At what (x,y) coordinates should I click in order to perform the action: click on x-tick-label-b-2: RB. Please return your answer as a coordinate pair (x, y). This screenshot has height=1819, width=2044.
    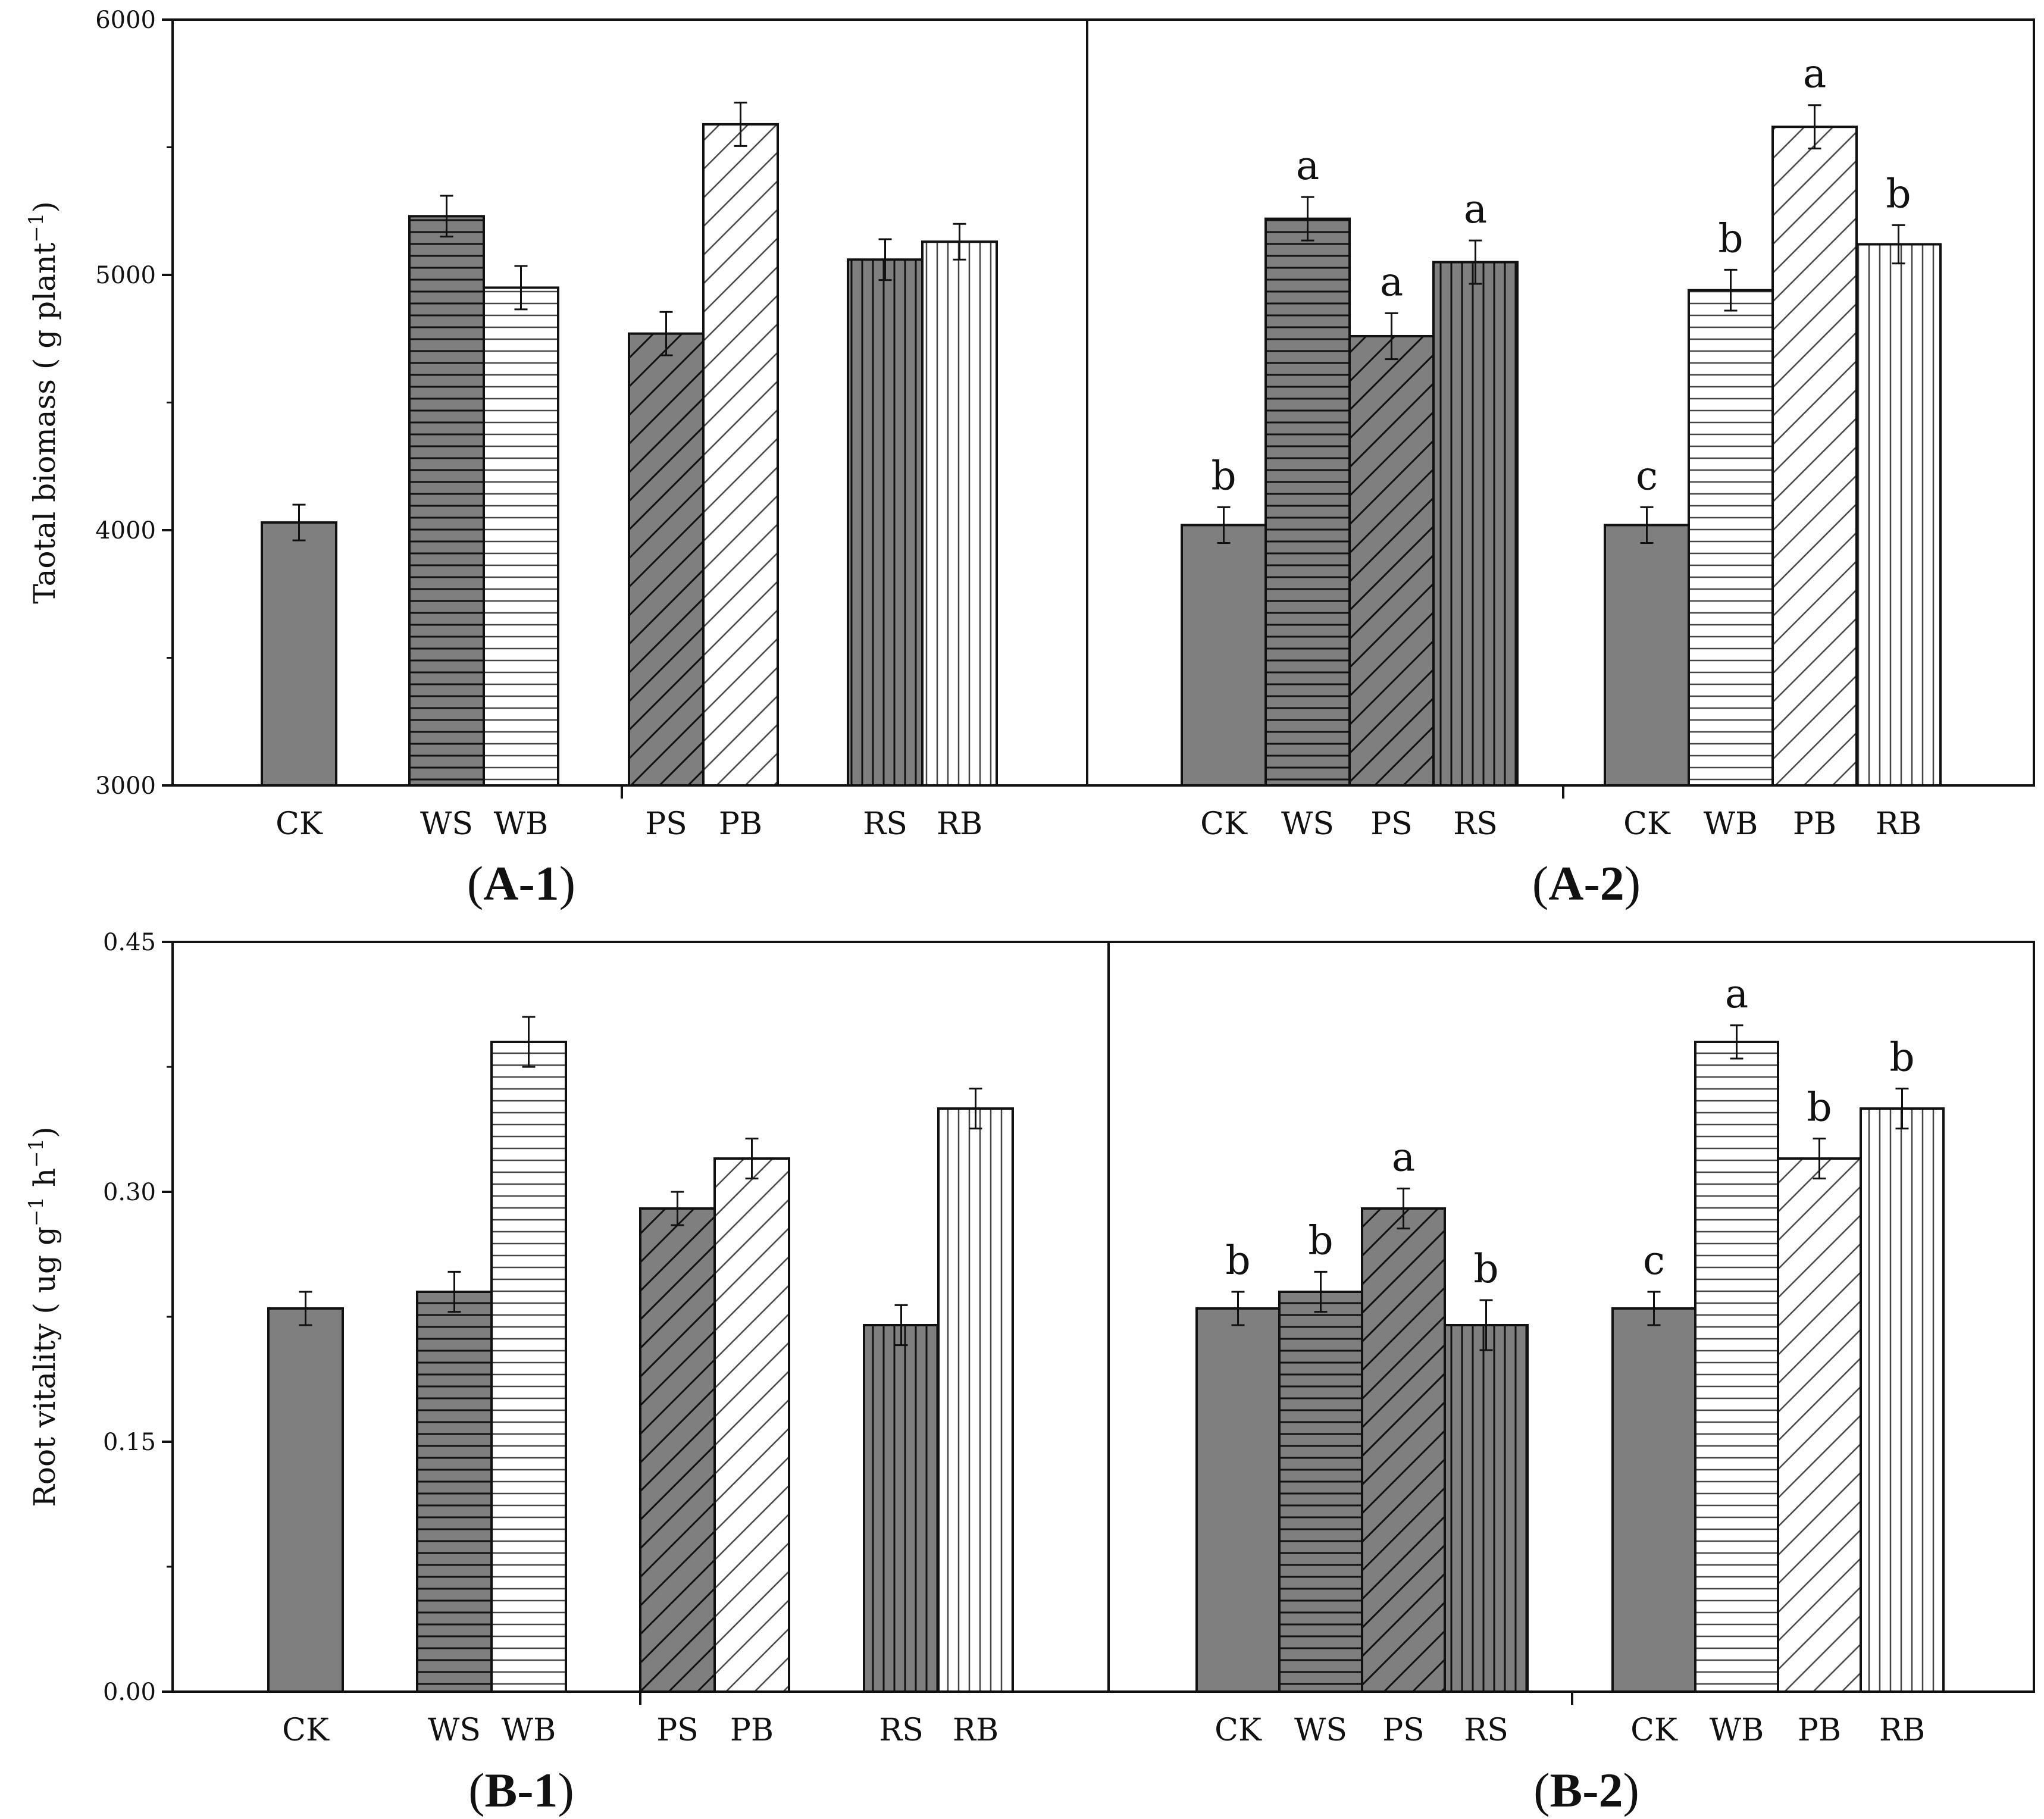
    Looking at the image, I should click on (1902, 1730).